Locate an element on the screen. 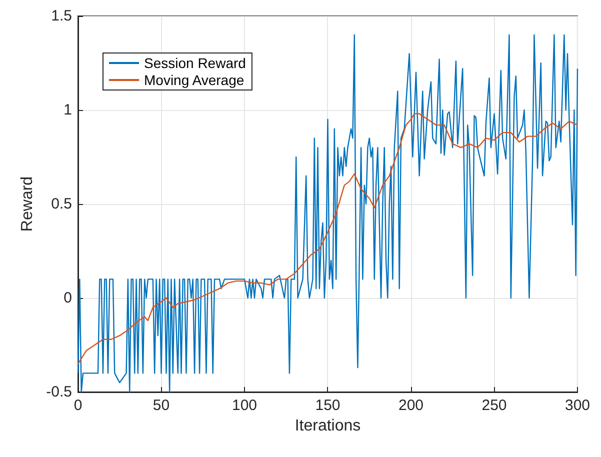 This screenshot has width=601, height=457. x-tick-label: 50 is located at coordinates (161, 405).